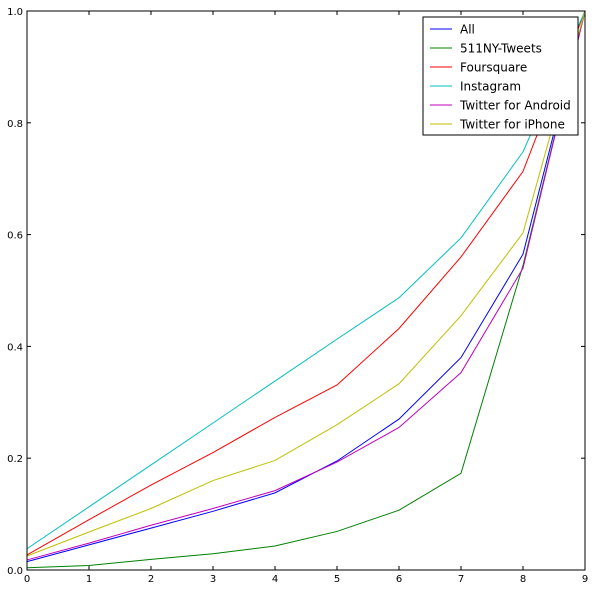 This screenshot has width=595, height=591. I want to click on x-tick-label: 1, so click(89, 579).